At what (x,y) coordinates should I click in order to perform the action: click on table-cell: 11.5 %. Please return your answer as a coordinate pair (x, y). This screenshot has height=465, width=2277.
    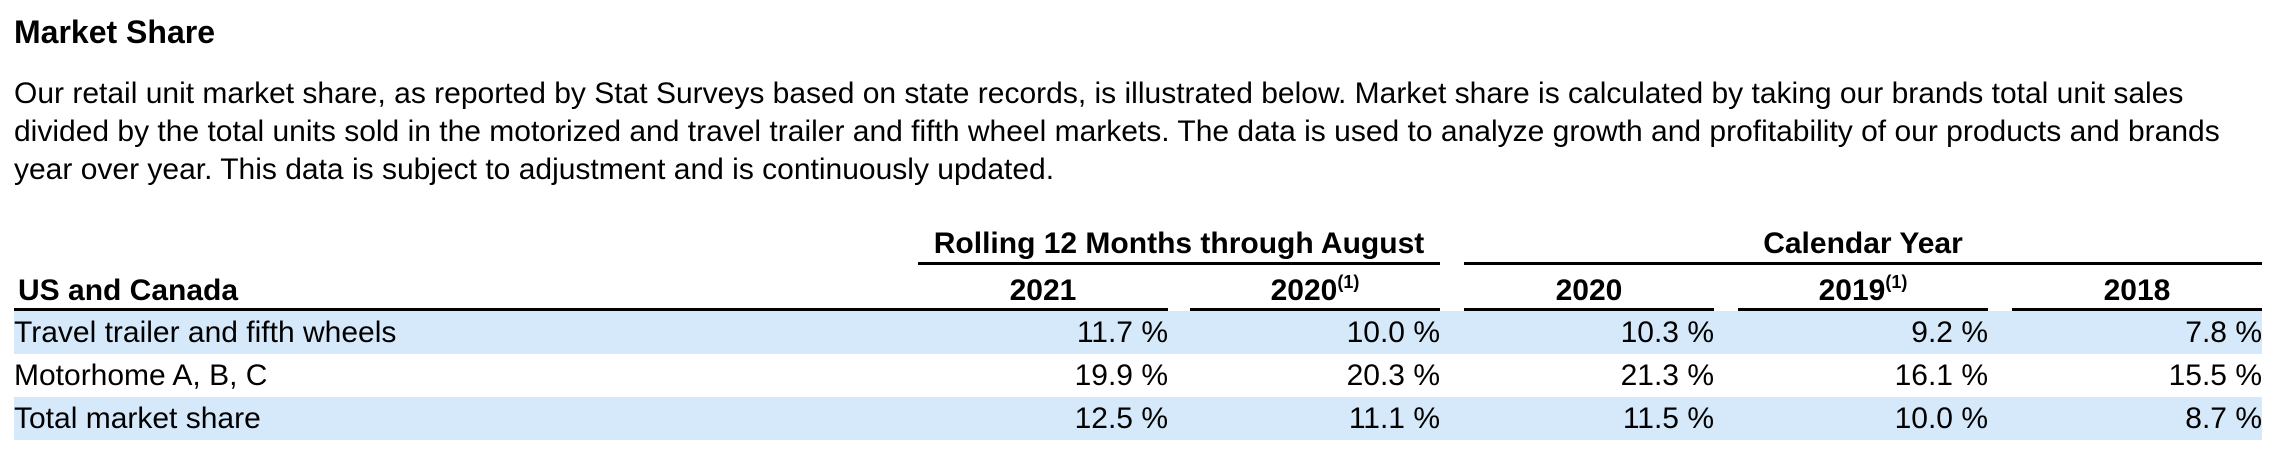
    Looking at the image, I should click on (1589, 418).